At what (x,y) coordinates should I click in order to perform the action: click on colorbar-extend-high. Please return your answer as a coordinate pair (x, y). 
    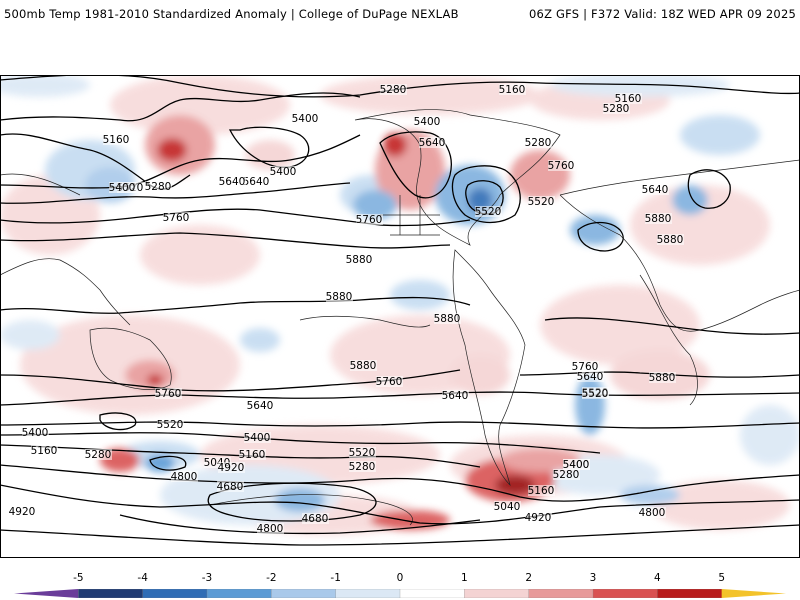
    Looking at the image, I should click on (753, 593).